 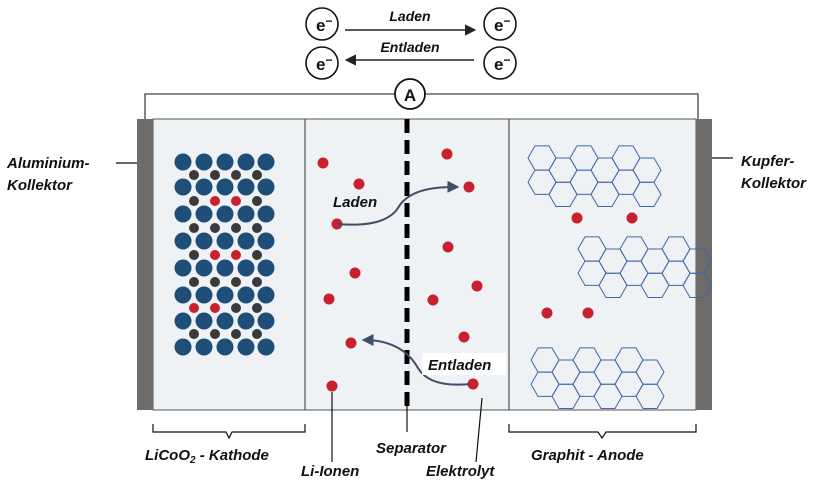 I want to click on li-ions-label: Li-Ionen, so click(x=330, y=471).